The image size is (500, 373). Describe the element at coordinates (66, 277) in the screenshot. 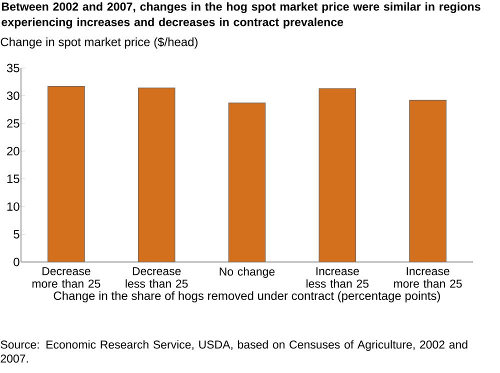

I see `x-tick-label: Decrease more than 25` at that location.